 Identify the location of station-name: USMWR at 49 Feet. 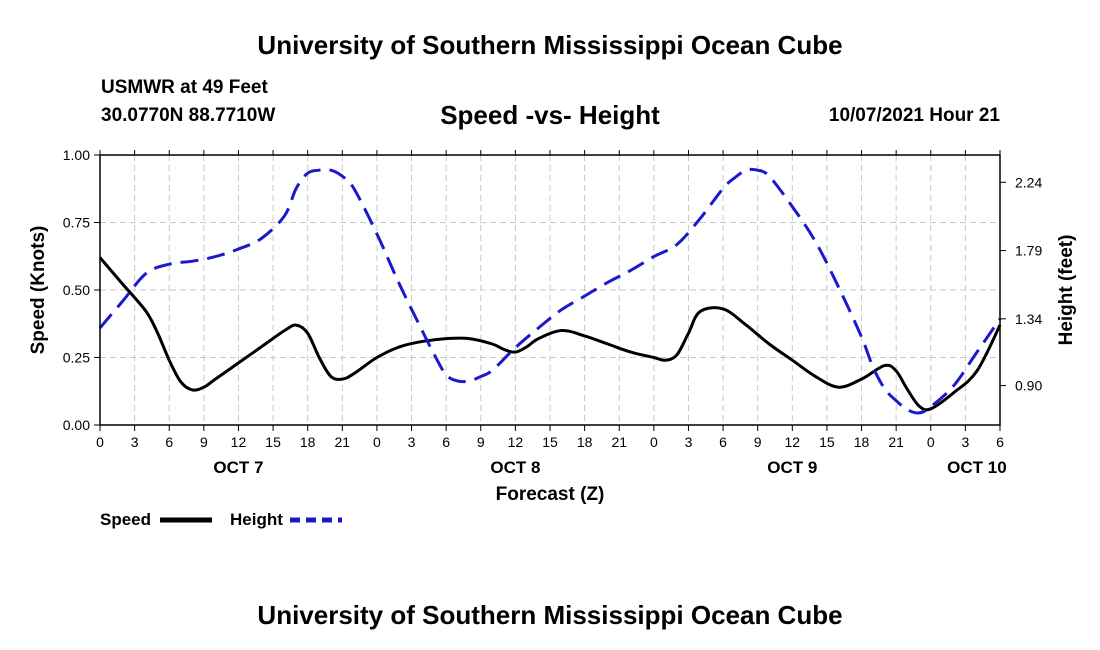
(184, 87).